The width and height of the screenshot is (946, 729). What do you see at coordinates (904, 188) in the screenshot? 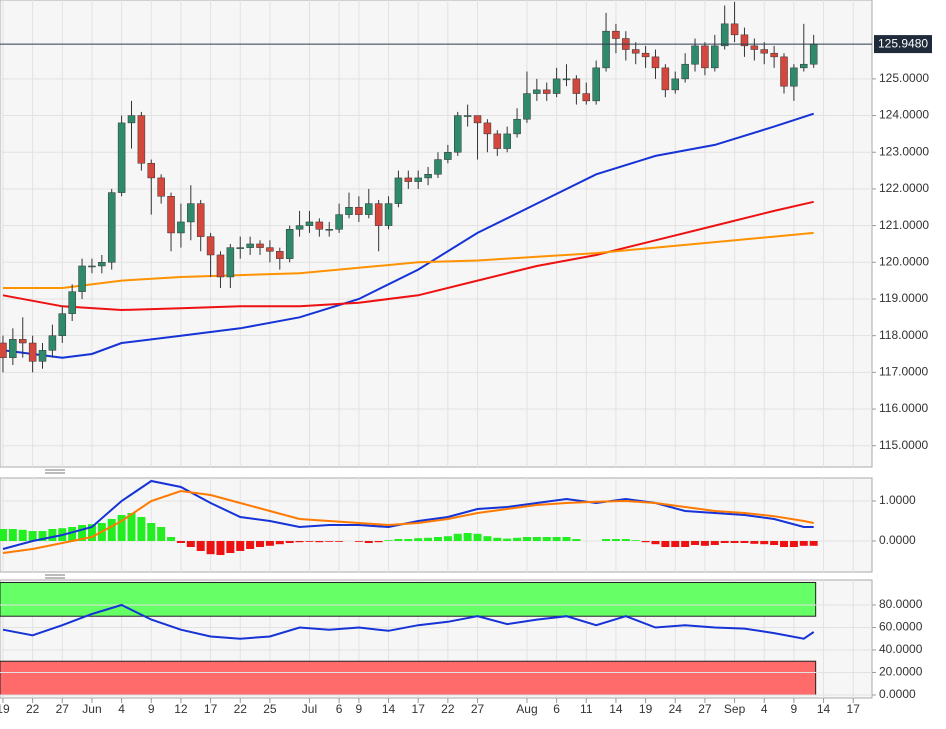
I see `y-tick-label: 122.0000` at bounding box center [904, 188].